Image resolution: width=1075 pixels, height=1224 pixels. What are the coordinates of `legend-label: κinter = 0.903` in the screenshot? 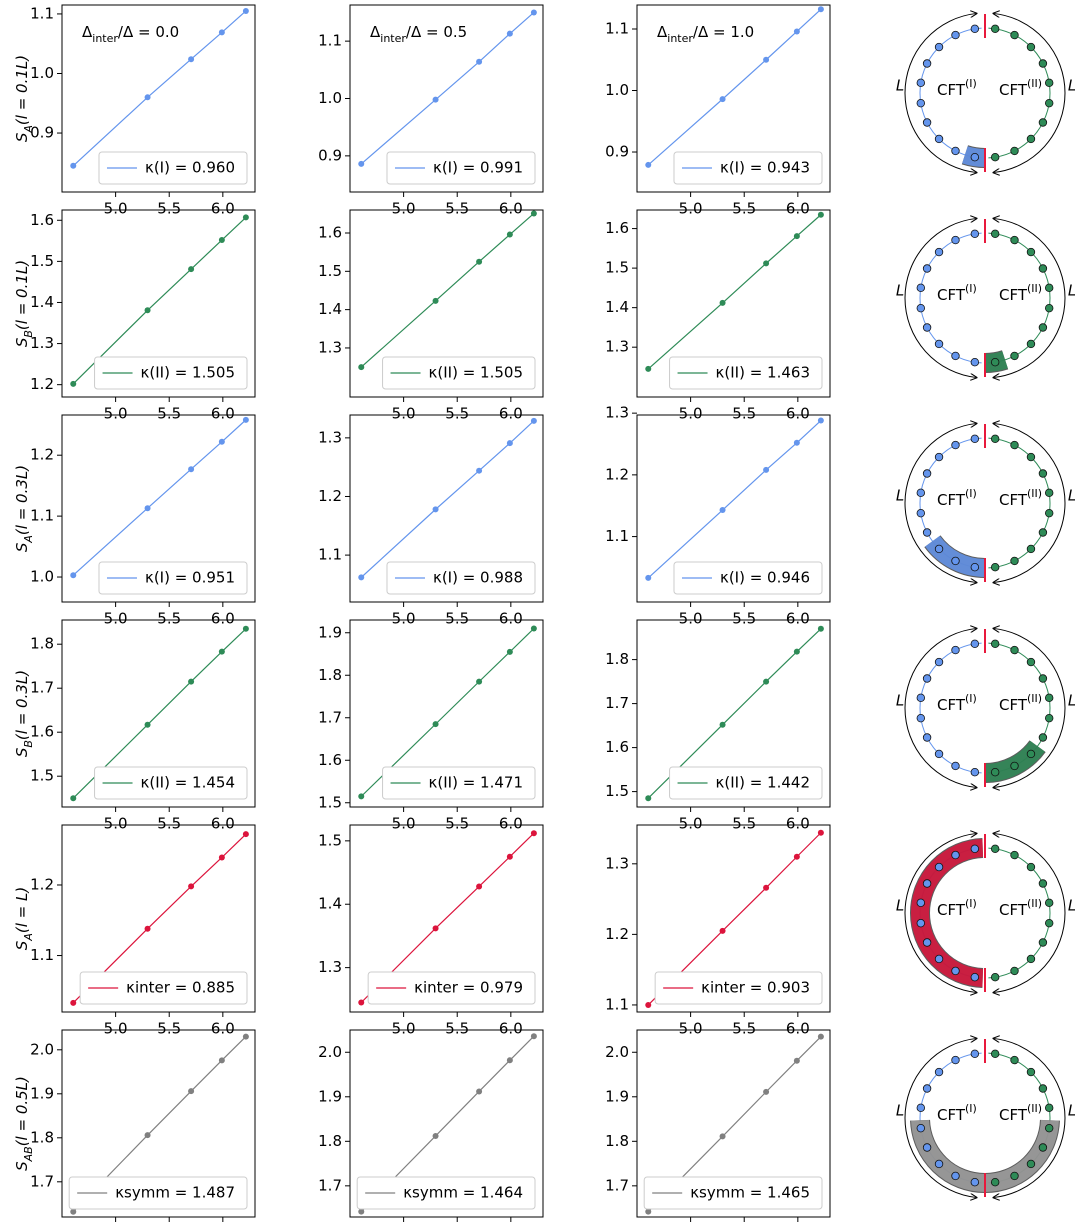 It's located at (755, 988).